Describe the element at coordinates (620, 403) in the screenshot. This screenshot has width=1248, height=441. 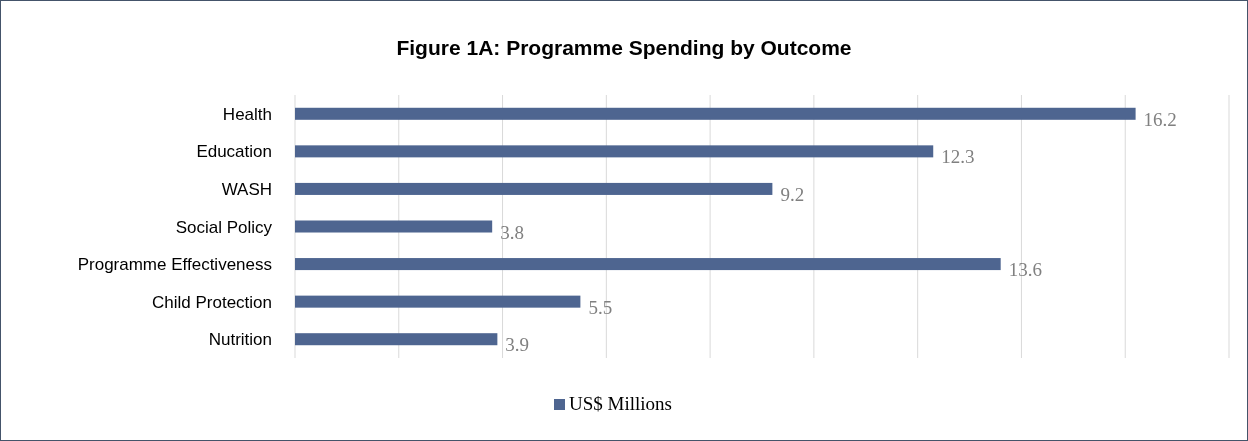
I see `legend-label: US$ Millions` at that location.